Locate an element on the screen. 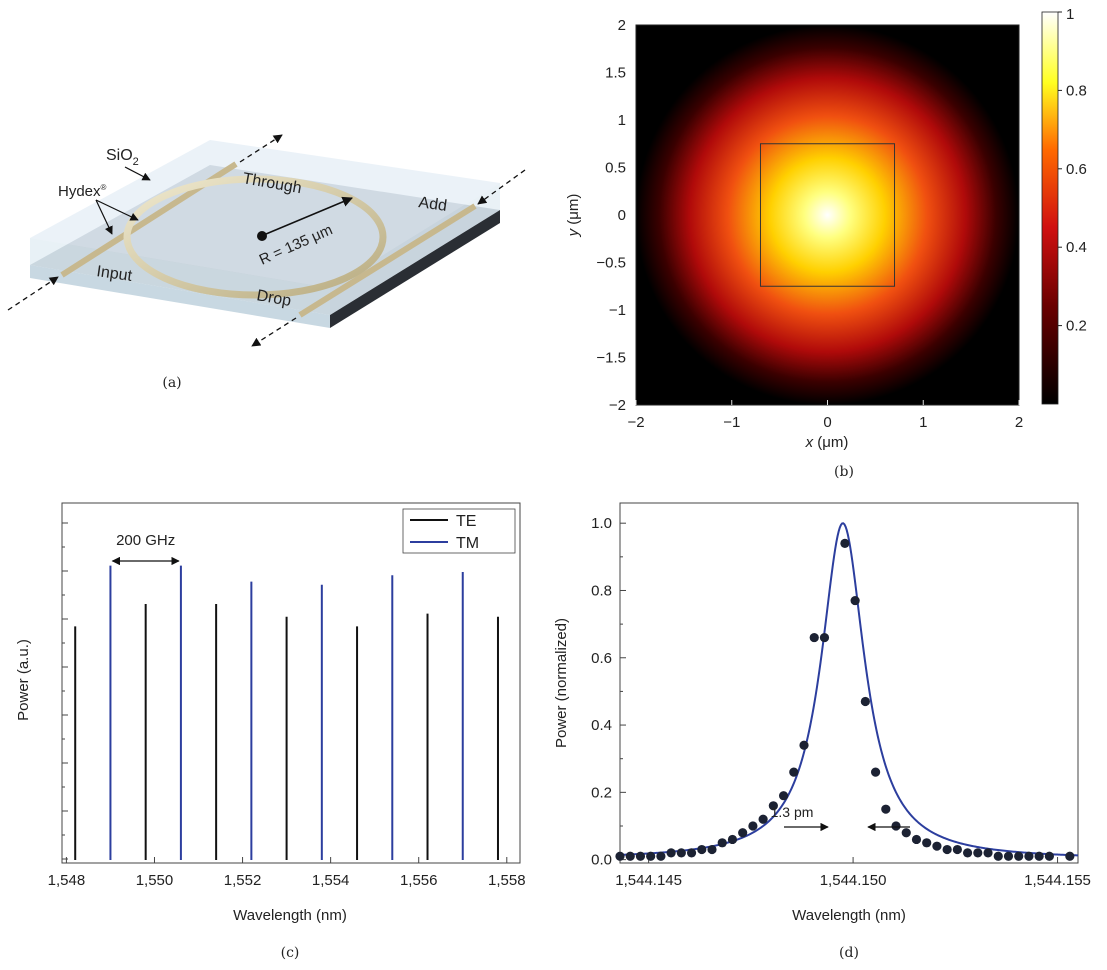  panel-c-x-tick-label: 1,548 is located at coordinates (67, 880).